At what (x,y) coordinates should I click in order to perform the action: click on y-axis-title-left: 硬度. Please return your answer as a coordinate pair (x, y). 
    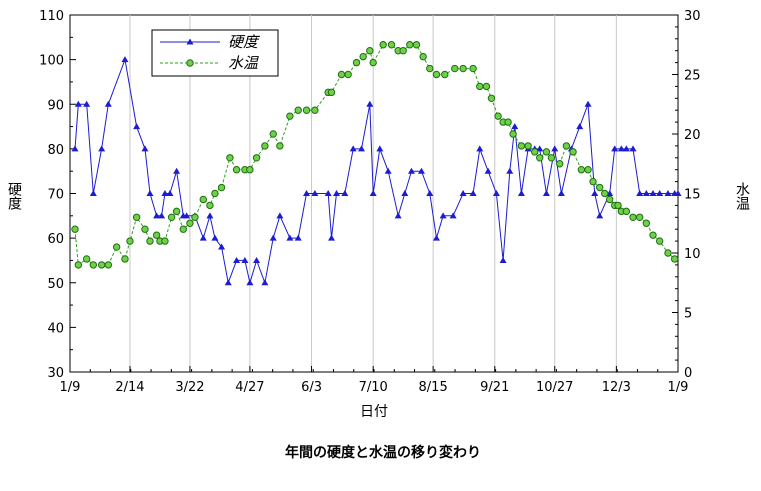
    Looking at the image, I should click on (14, 196).